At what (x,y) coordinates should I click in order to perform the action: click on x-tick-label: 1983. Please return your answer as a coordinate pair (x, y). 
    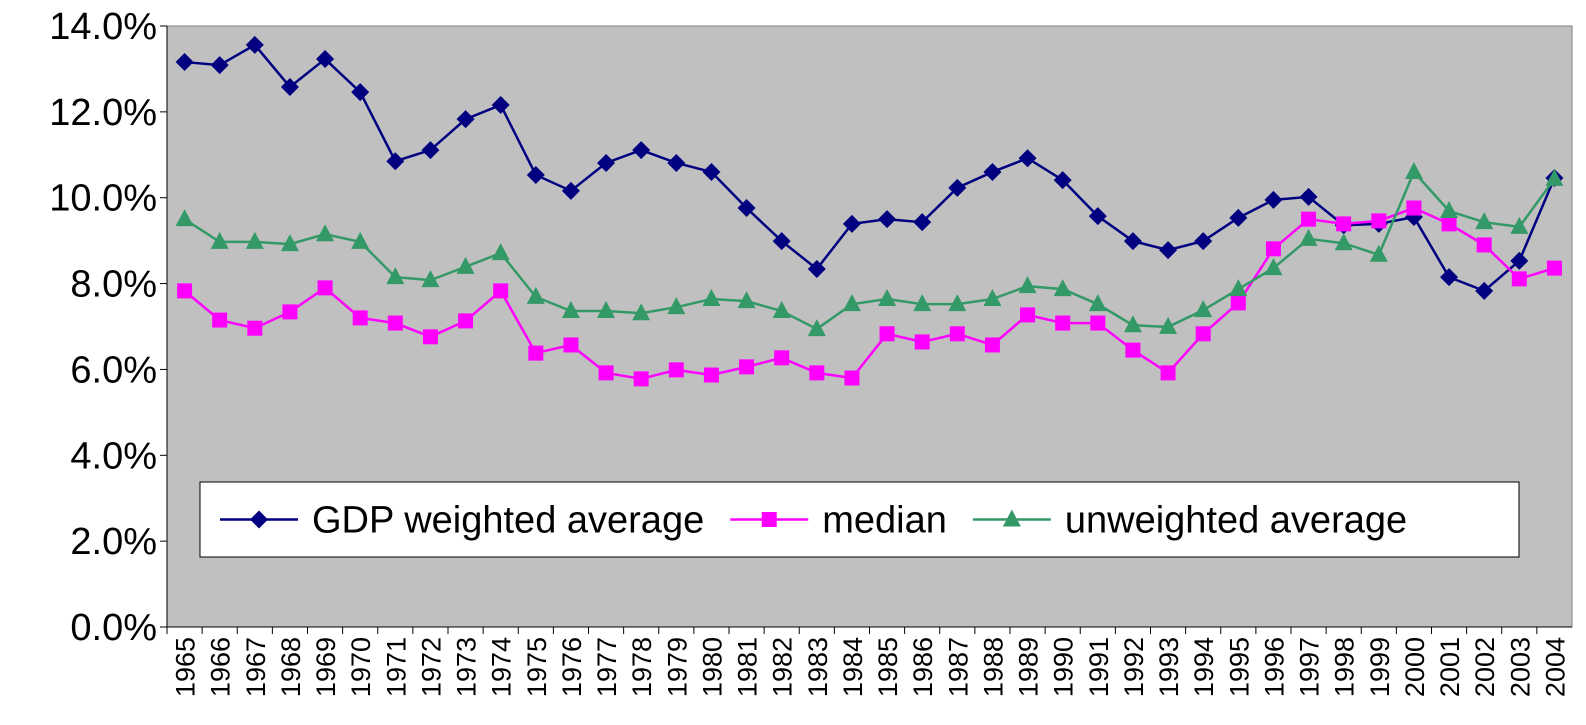
    Looking at the image, I should click on (818, 667).